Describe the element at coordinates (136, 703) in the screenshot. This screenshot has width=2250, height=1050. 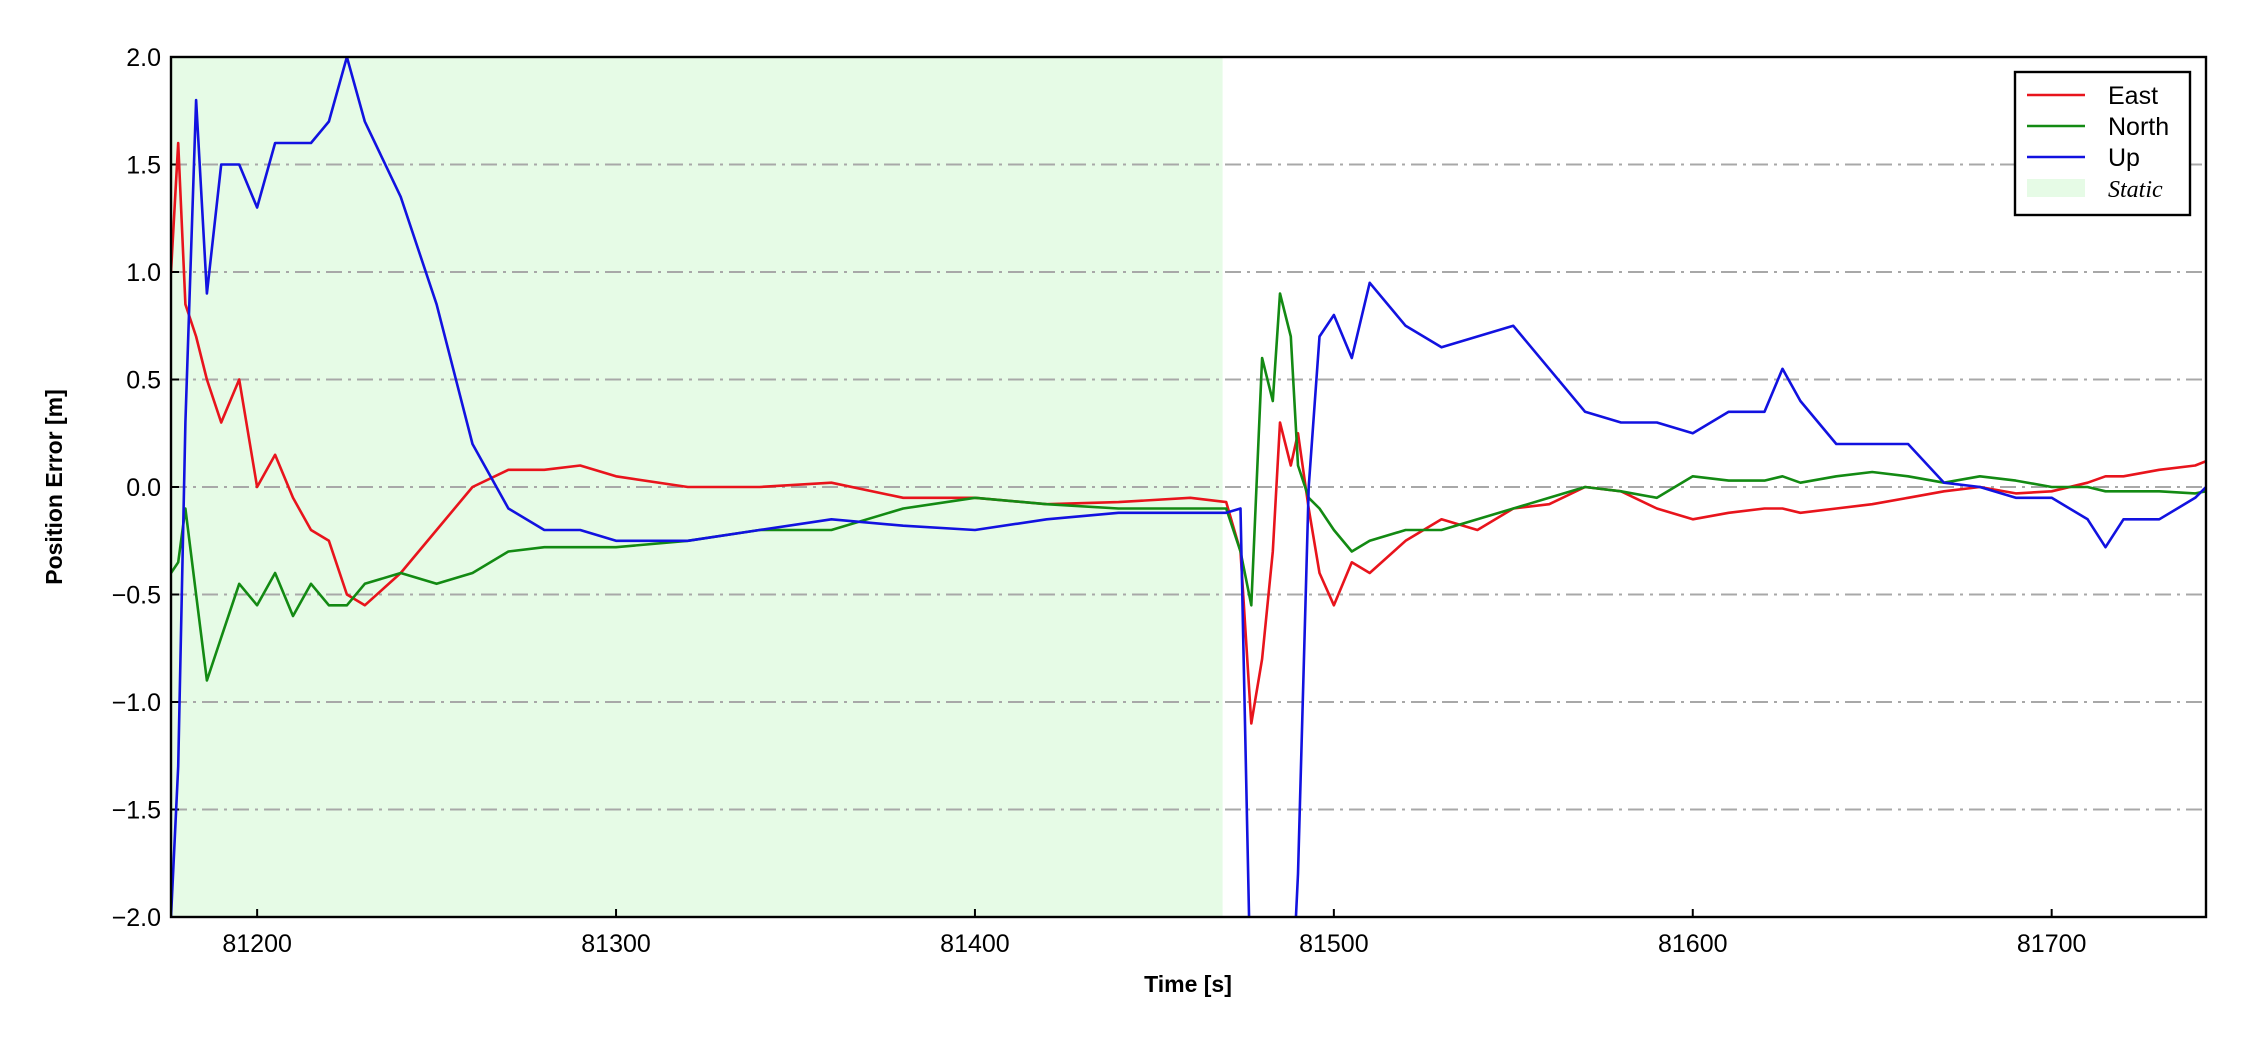
I see `y-tick-label: −1.0` at that location.